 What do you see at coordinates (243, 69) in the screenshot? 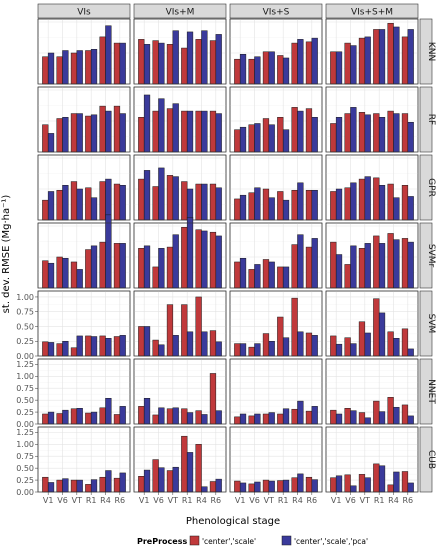
I see `bar-knn-vis-s-v1-s2` at bounding box center [243, 69].